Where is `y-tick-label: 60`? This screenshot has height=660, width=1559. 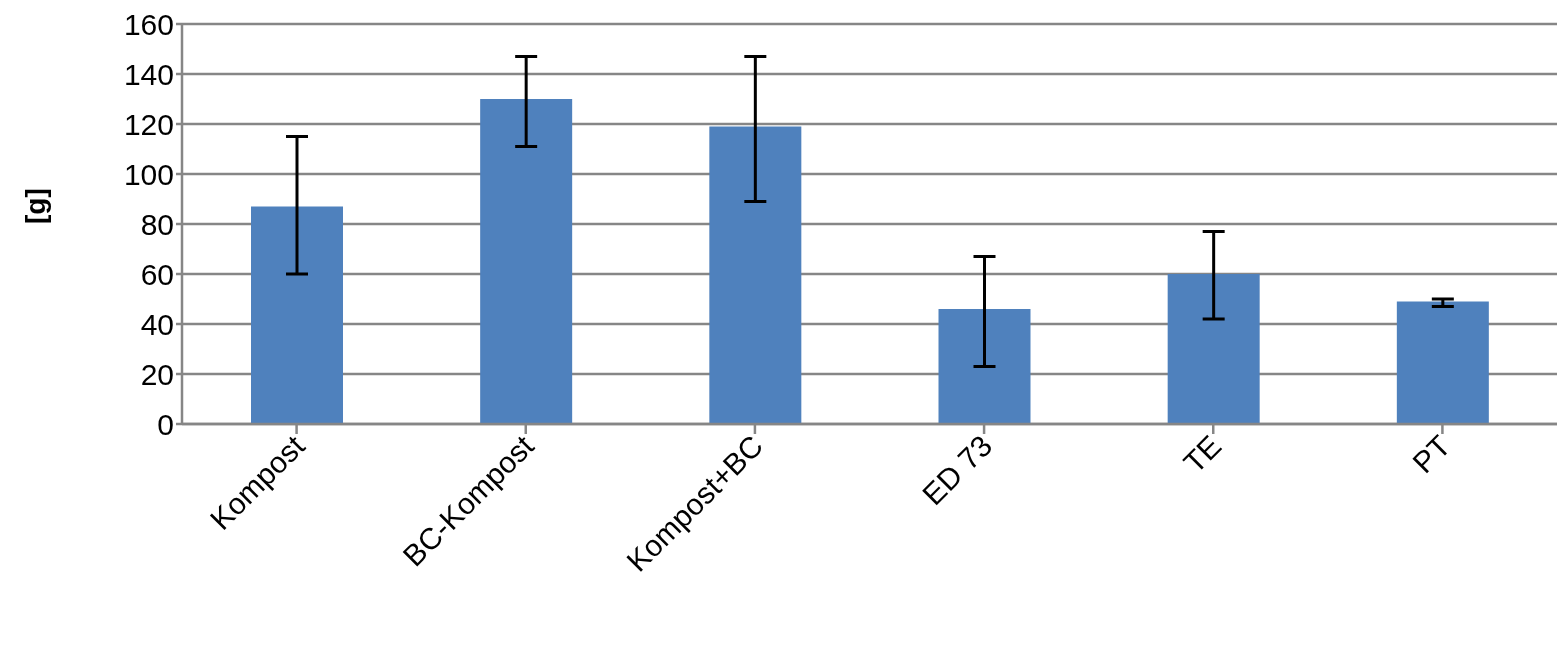
y-tick-label: 60 is located at coordinates (157, 274).